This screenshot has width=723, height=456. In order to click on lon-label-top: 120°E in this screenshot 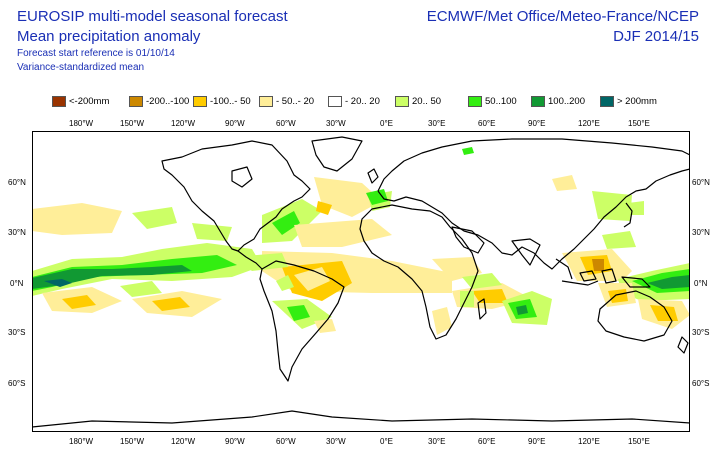, I will do `click(589, 123)`.